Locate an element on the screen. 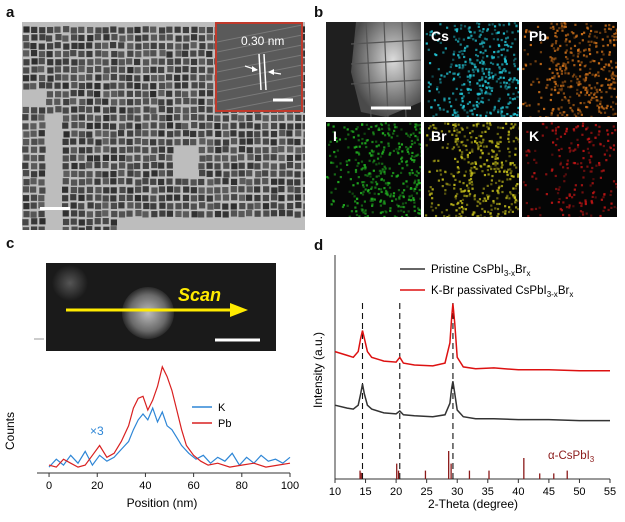 Image resolution: width=625 pixels, height=522 pixels. br-map is located at coordinates (471, 169).